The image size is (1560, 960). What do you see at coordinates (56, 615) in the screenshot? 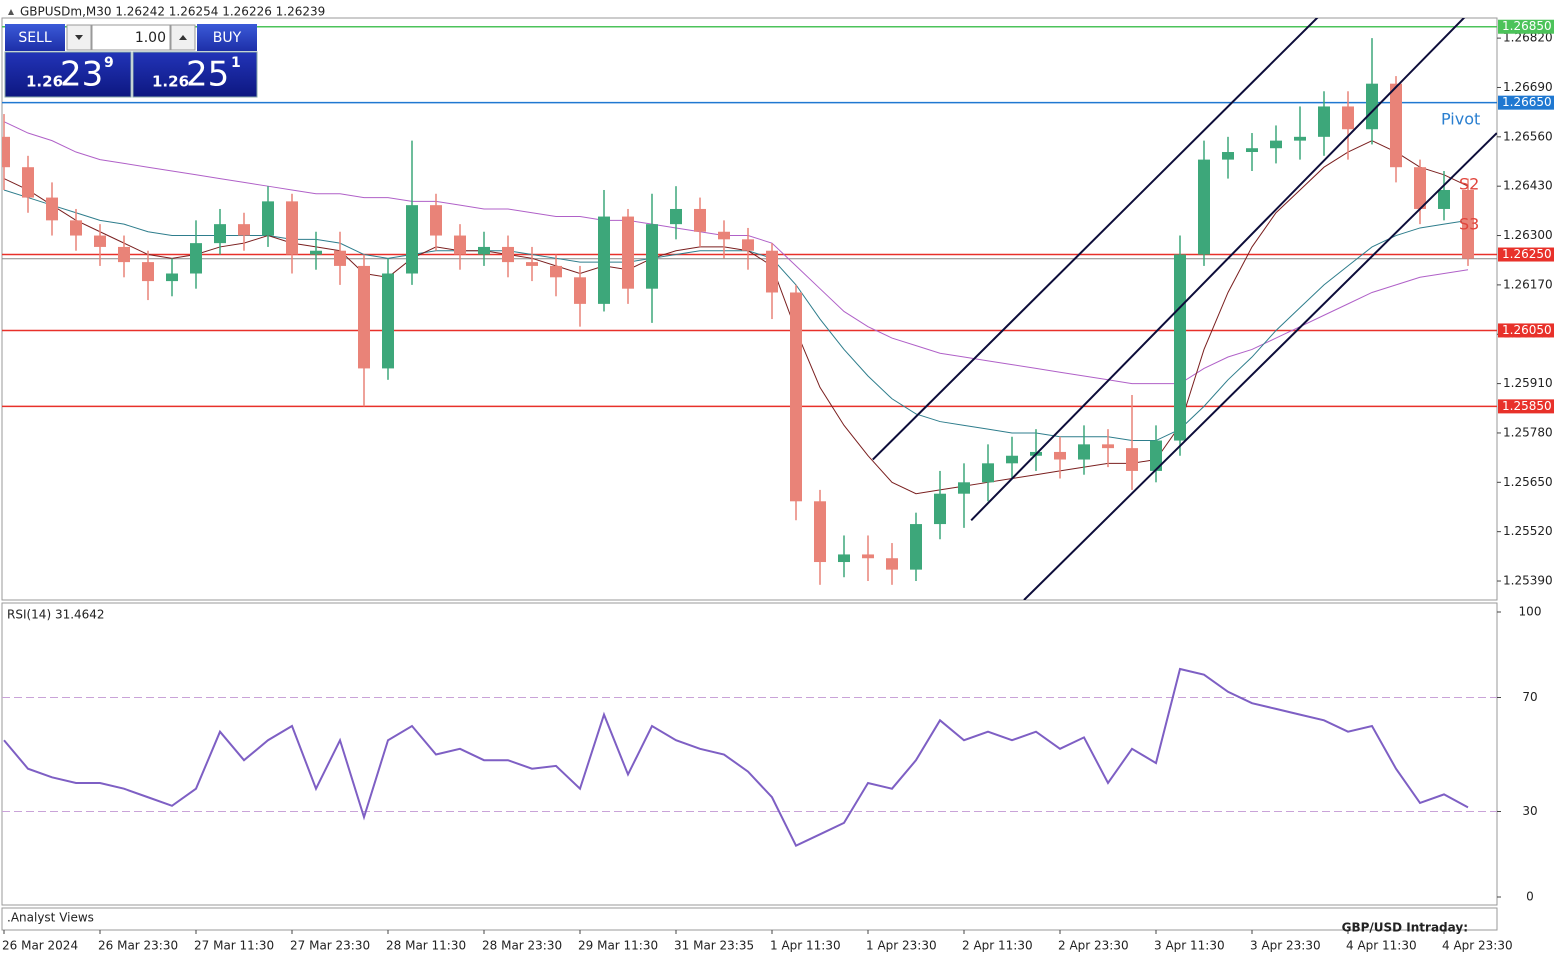
I see `rsi-title: RSI(14) 31.4642` at bounding box center [56, 615].